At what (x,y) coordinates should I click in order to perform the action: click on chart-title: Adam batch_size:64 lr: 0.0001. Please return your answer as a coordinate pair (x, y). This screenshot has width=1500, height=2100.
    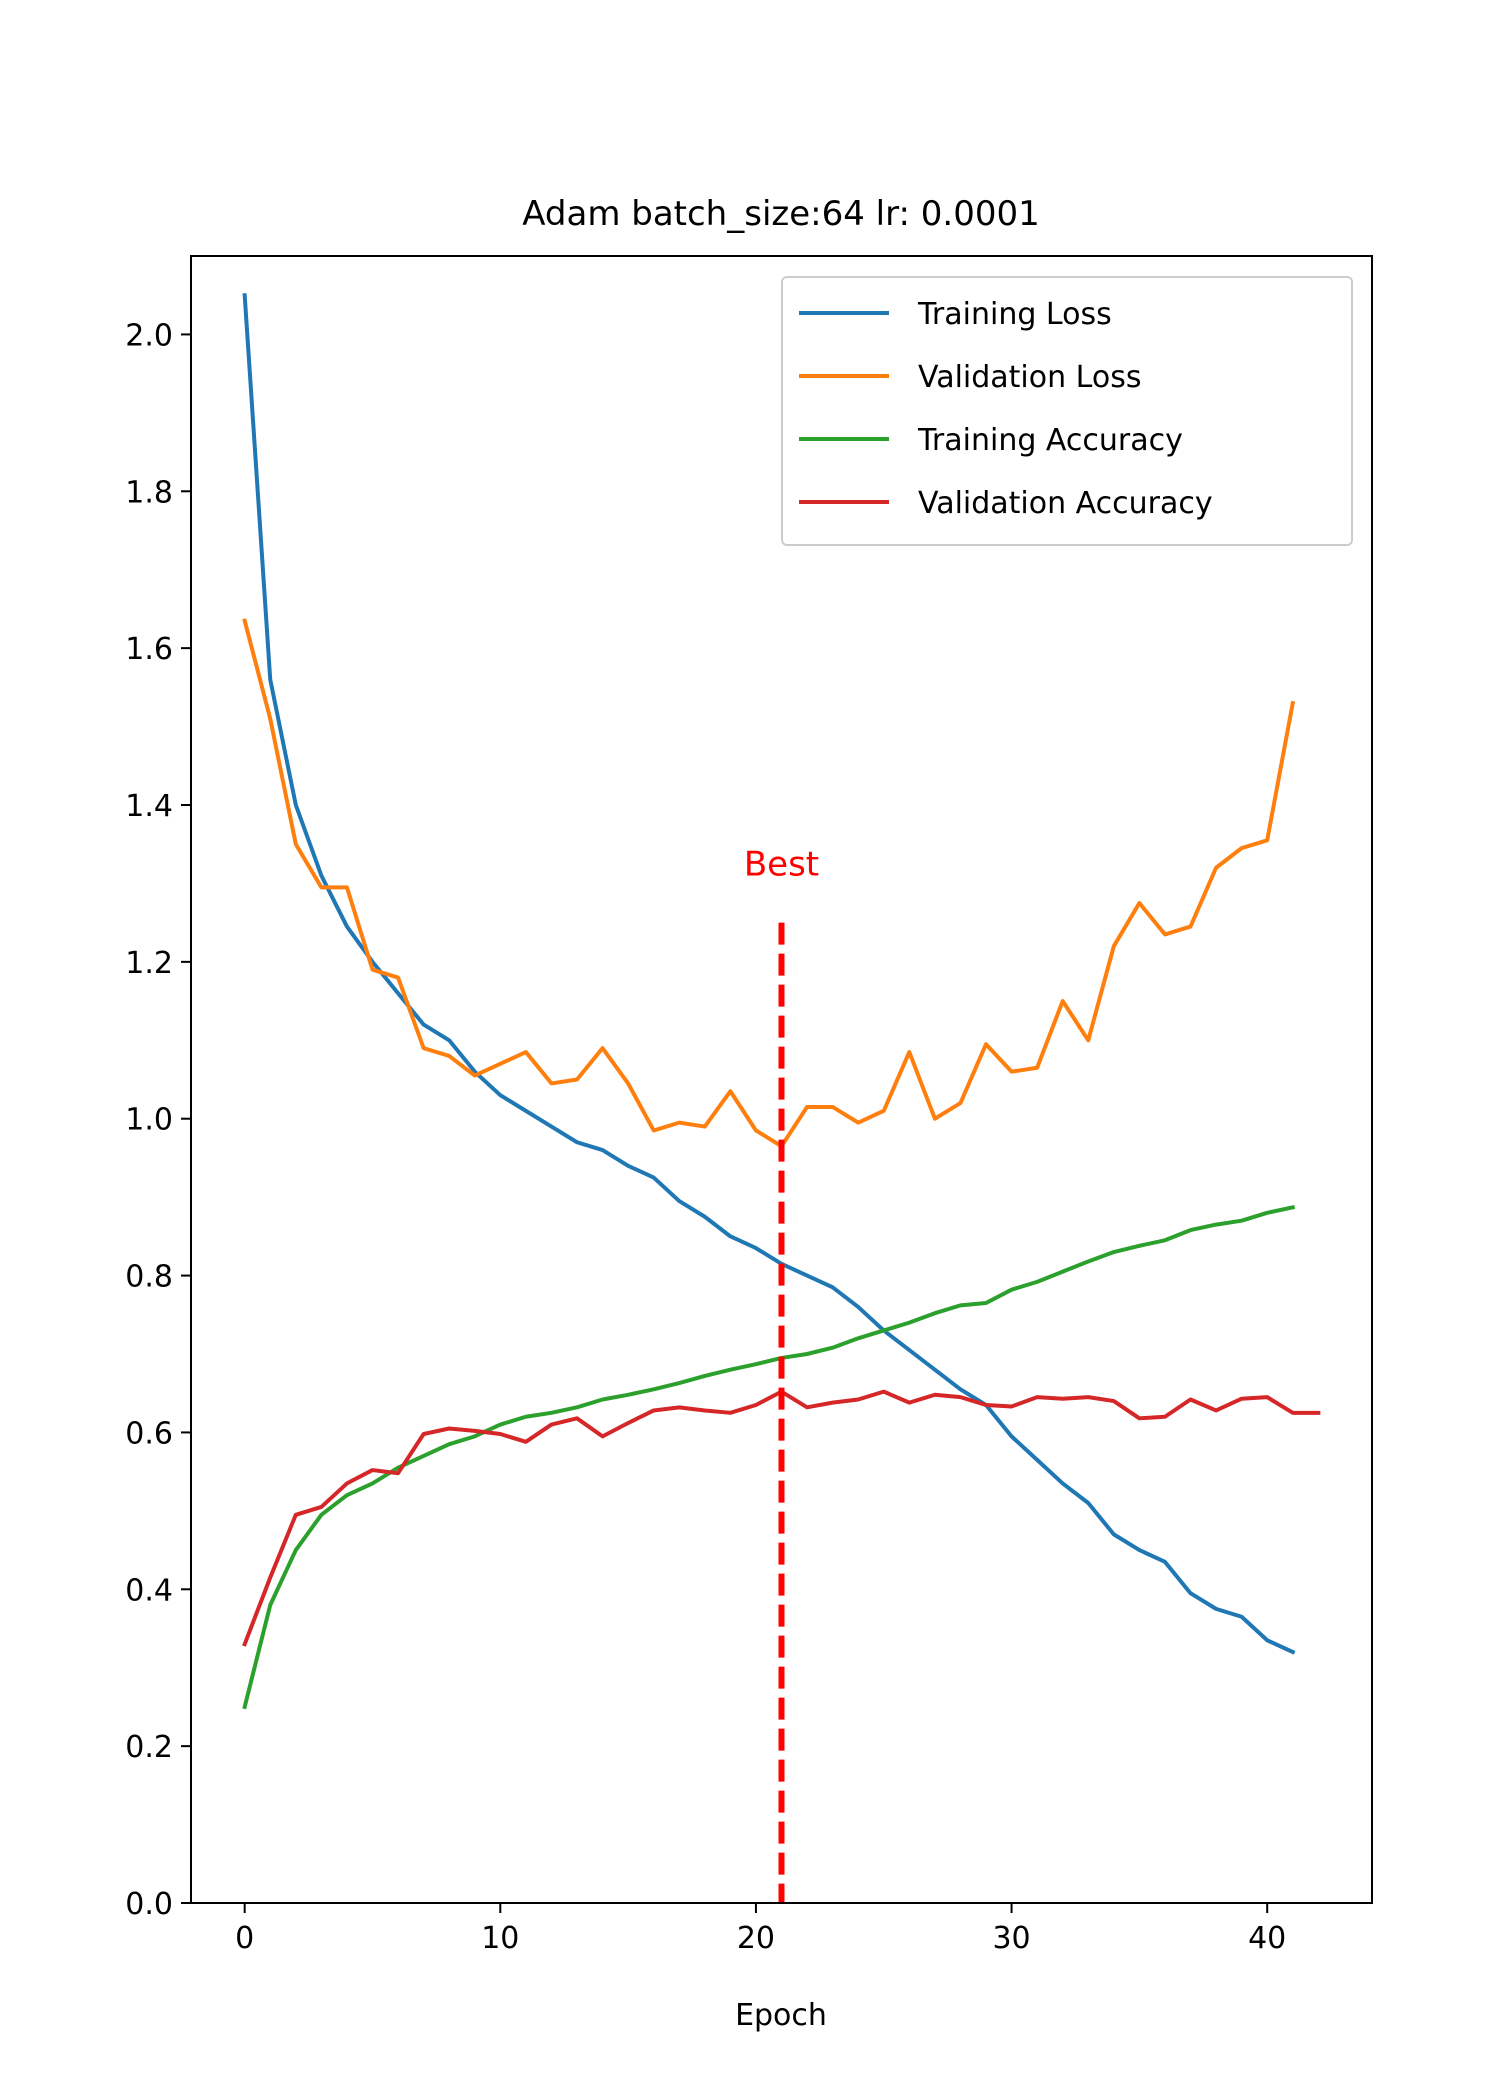
    Looking at the image, I should click on (781, 214).